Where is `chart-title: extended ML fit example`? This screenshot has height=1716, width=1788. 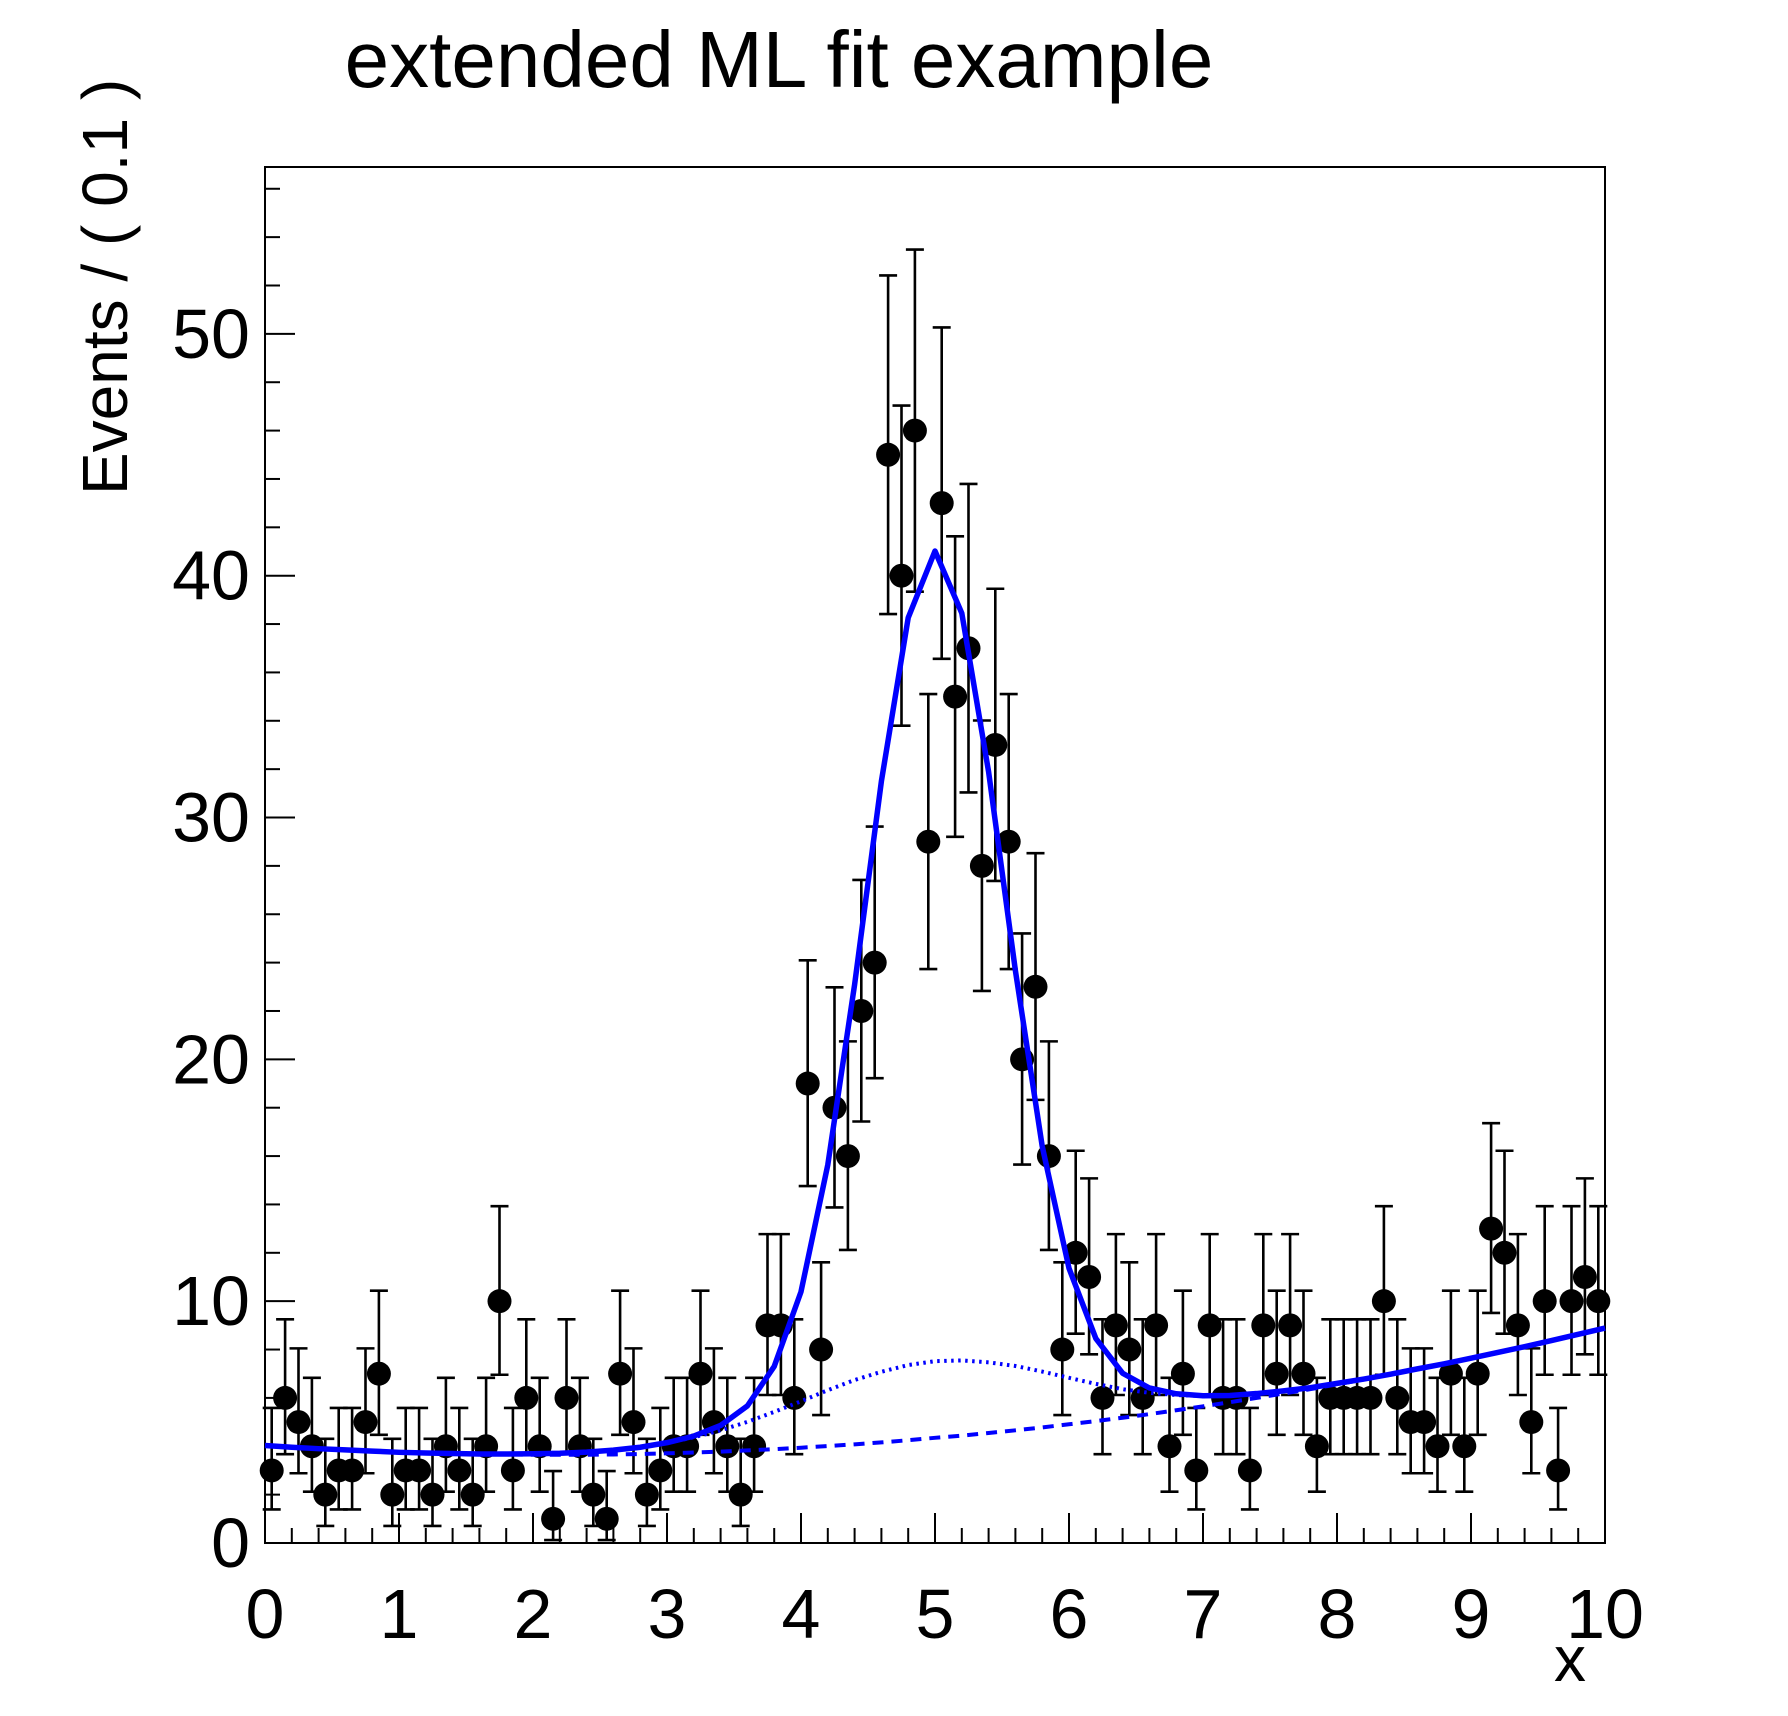
chart-title: extended ML fit example is located at coordinates (779, 59).